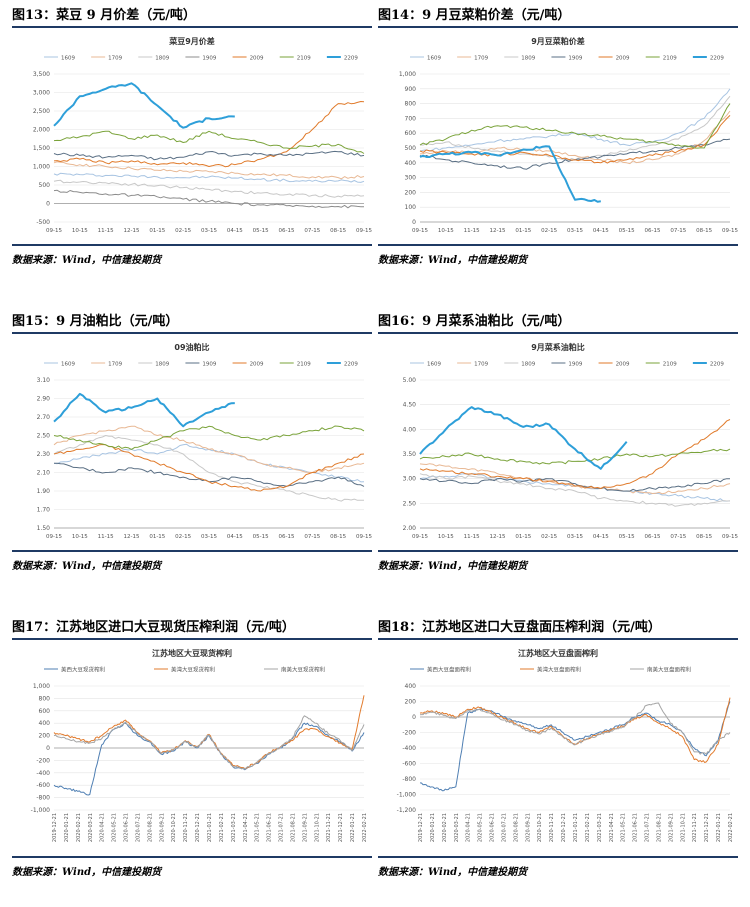  What do you see at coordinates (192, 653) in the screenshot?
I see `chart-title: 江苏地区大豆现货榨利` at bounding box center [192, 653].